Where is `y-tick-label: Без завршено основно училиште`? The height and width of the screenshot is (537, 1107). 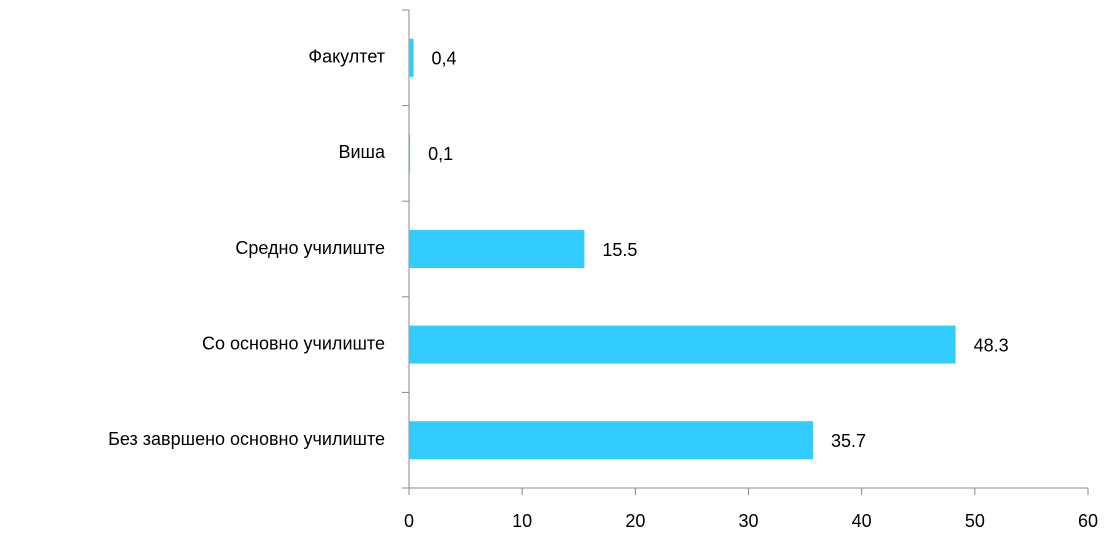 y-tick-label: Без завршено основно училиште is located at coordinates (246, 439).